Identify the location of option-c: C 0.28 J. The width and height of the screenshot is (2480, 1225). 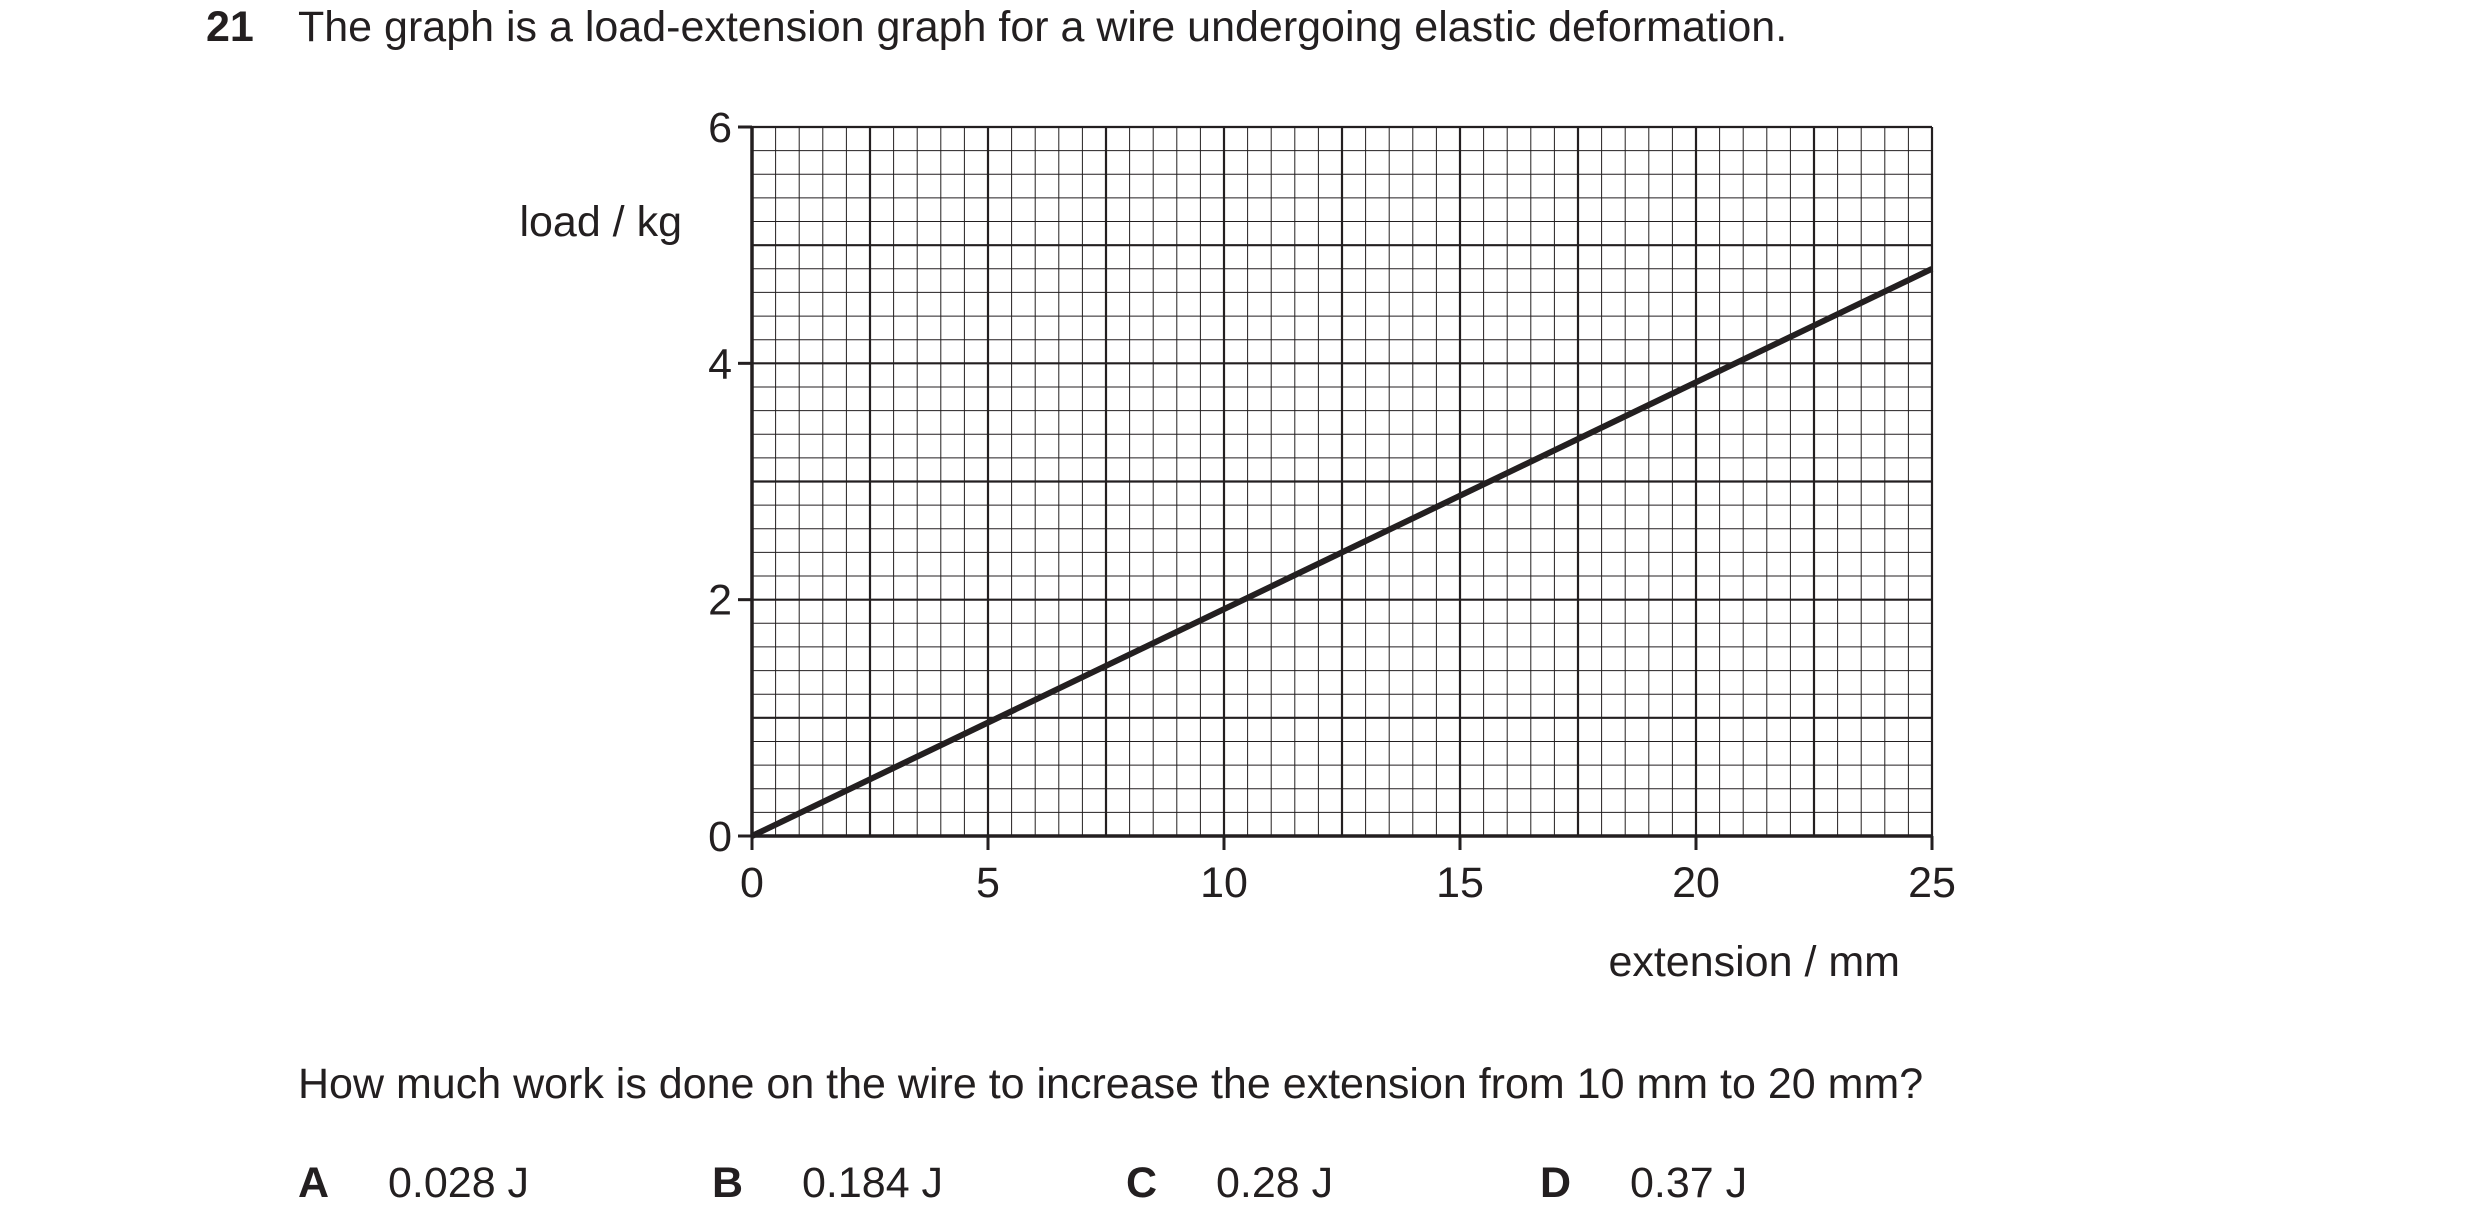
(1229, 1183).